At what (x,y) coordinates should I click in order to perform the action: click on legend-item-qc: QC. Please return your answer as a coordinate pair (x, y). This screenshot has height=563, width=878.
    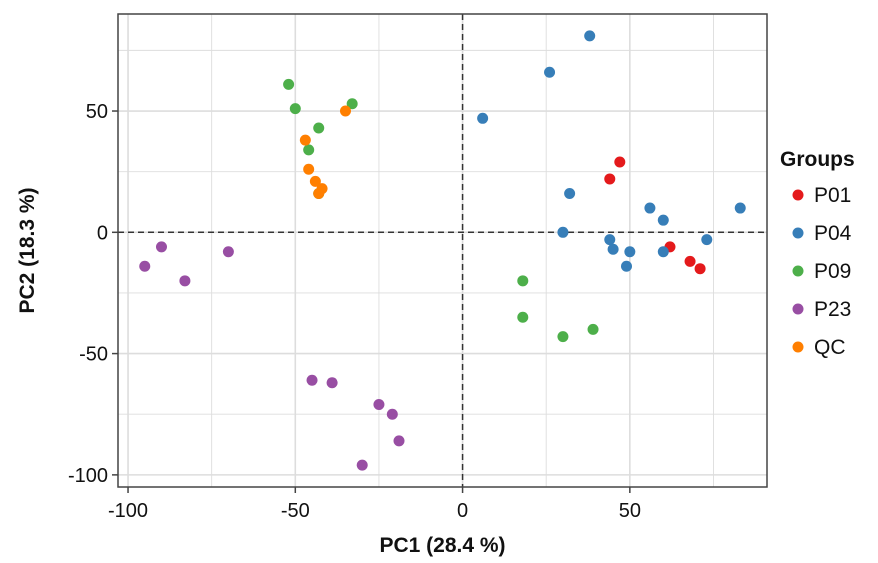
    Looking at the image, I should click on (819, 347).